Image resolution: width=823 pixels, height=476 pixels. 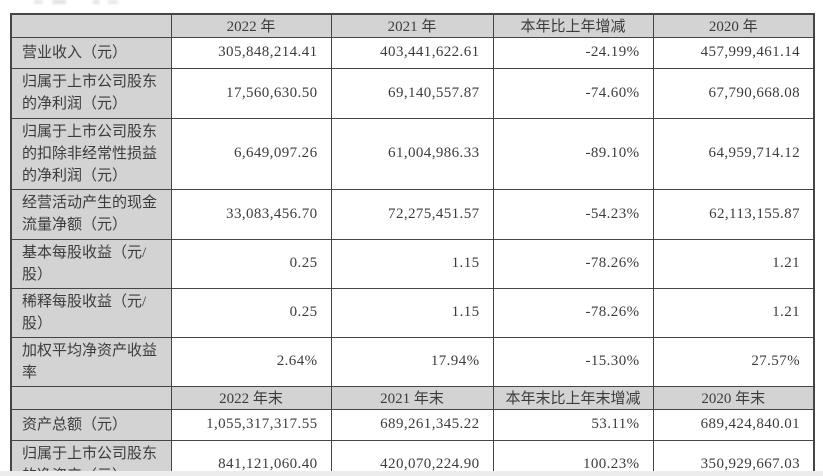 I want to click on header-2020-eoy: 2020 年末, so click(x=733, y=397).